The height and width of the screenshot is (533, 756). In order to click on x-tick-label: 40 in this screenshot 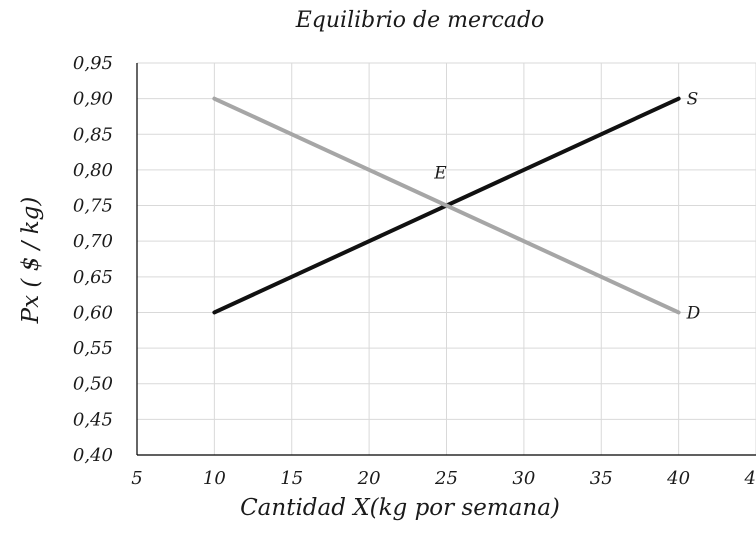, I will do `click(678, 478)`.